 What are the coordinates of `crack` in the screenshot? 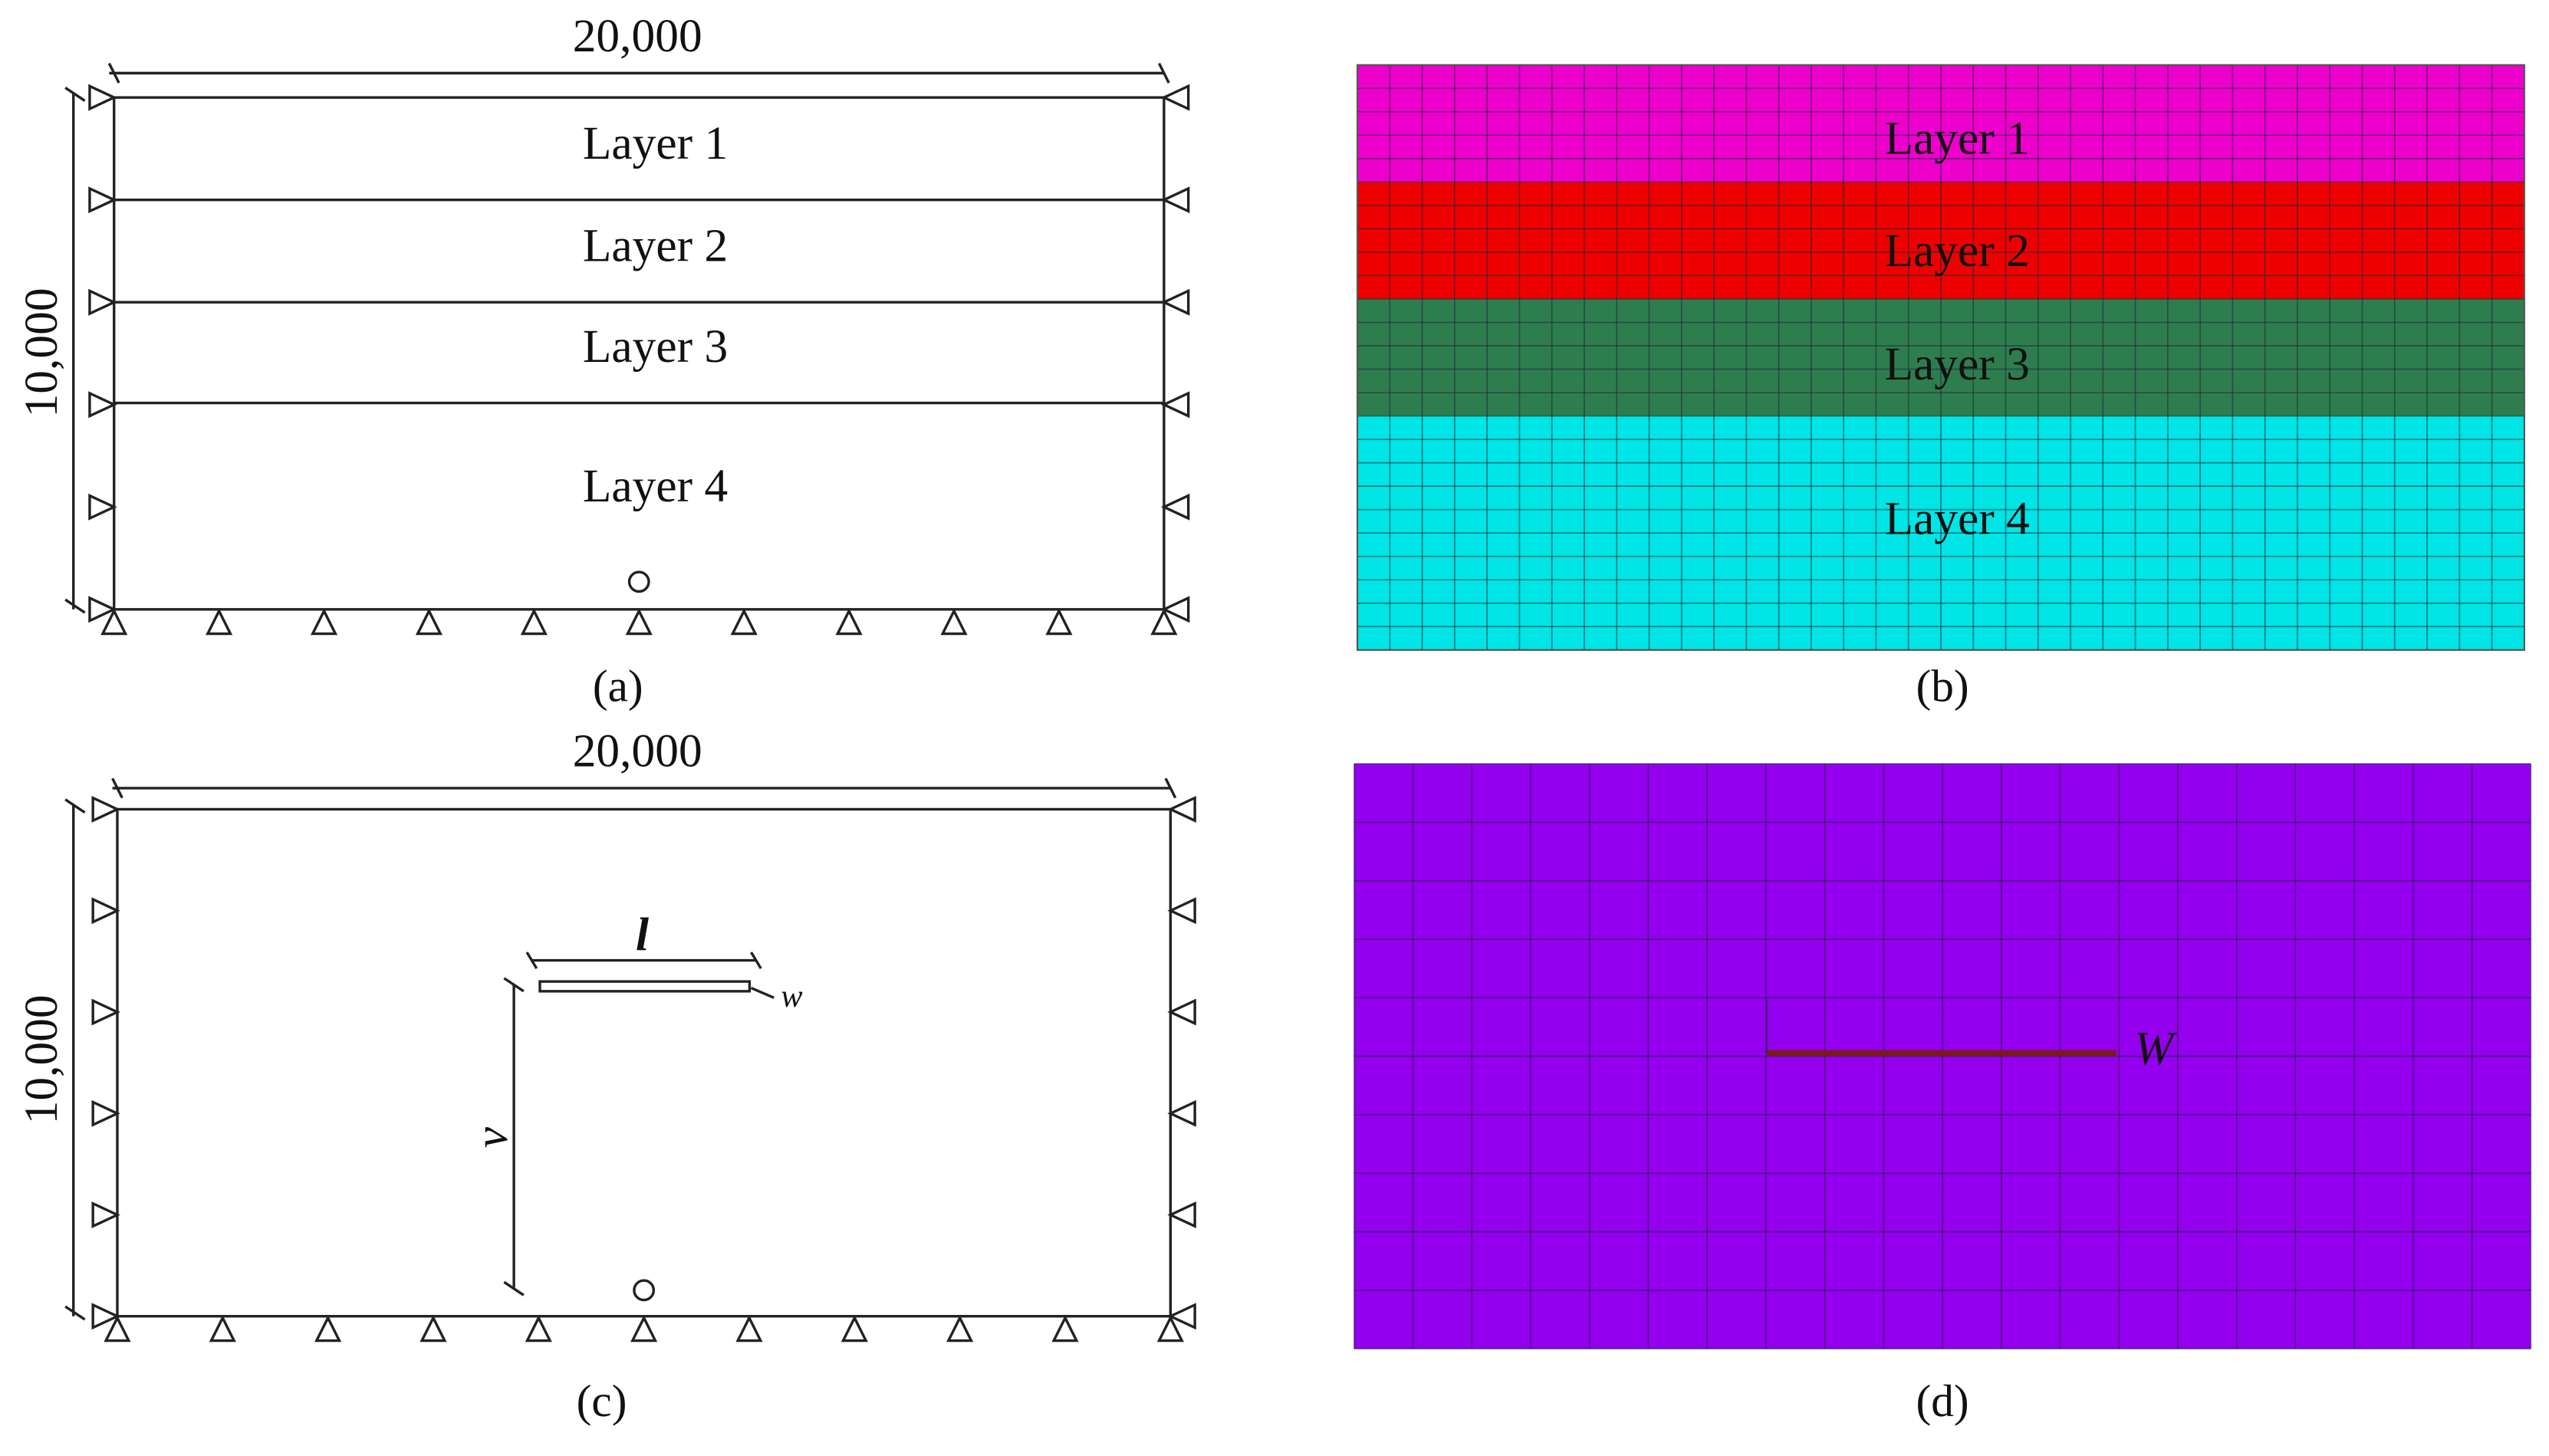 It's located at (645, 986).